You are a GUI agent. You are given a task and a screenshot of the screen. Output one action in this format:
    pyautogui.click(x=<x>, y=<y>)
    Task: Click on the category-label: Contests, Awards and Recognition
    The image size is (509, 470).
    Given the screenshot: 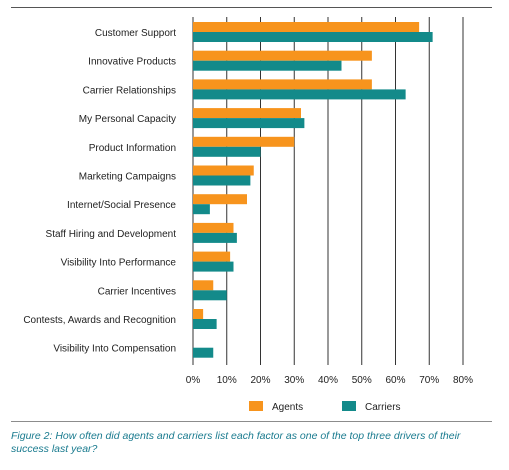 What is the action you would take?
    pyautogui.click(x=99, y=320)
    